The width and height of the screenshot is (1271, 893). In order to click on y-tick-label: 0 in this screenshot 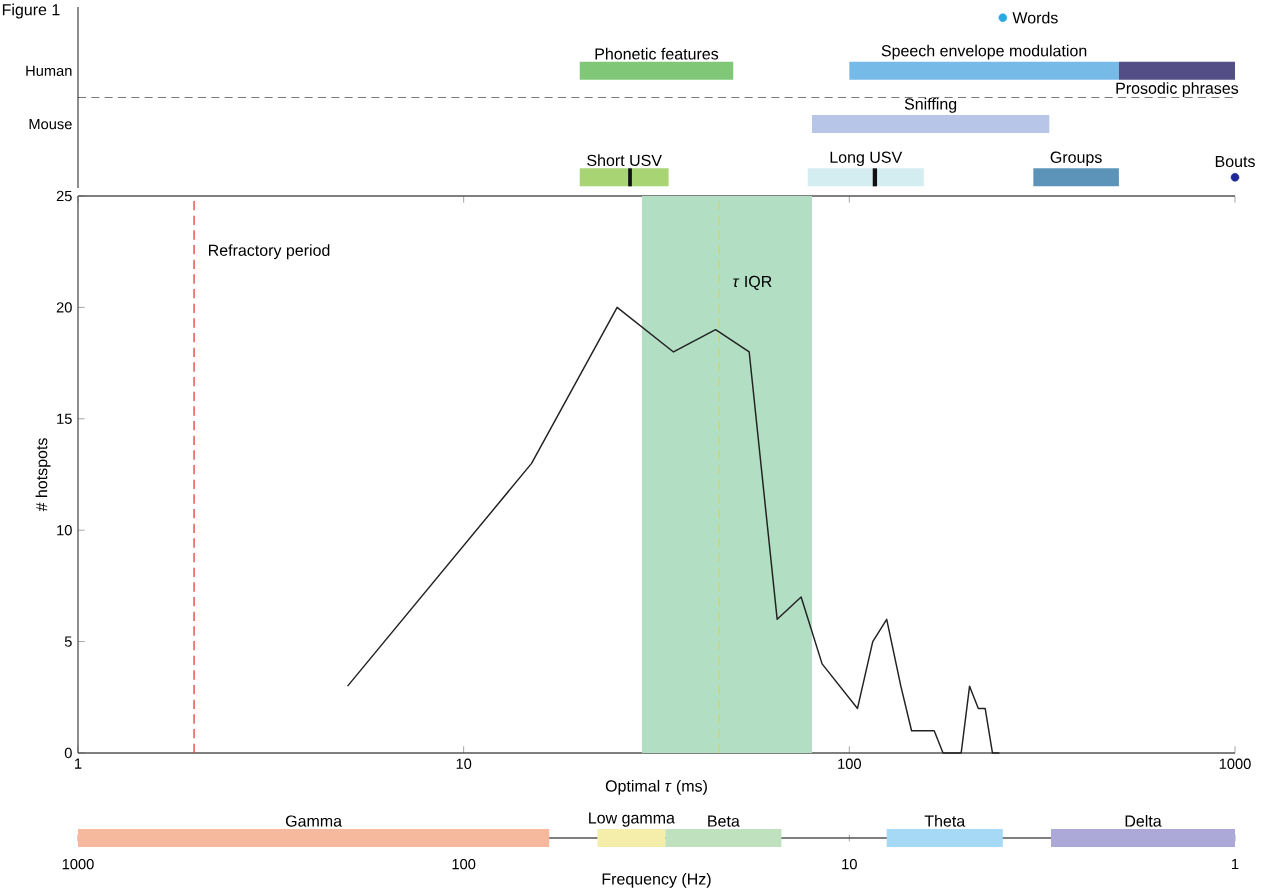, I will do `click(68, 753)`.